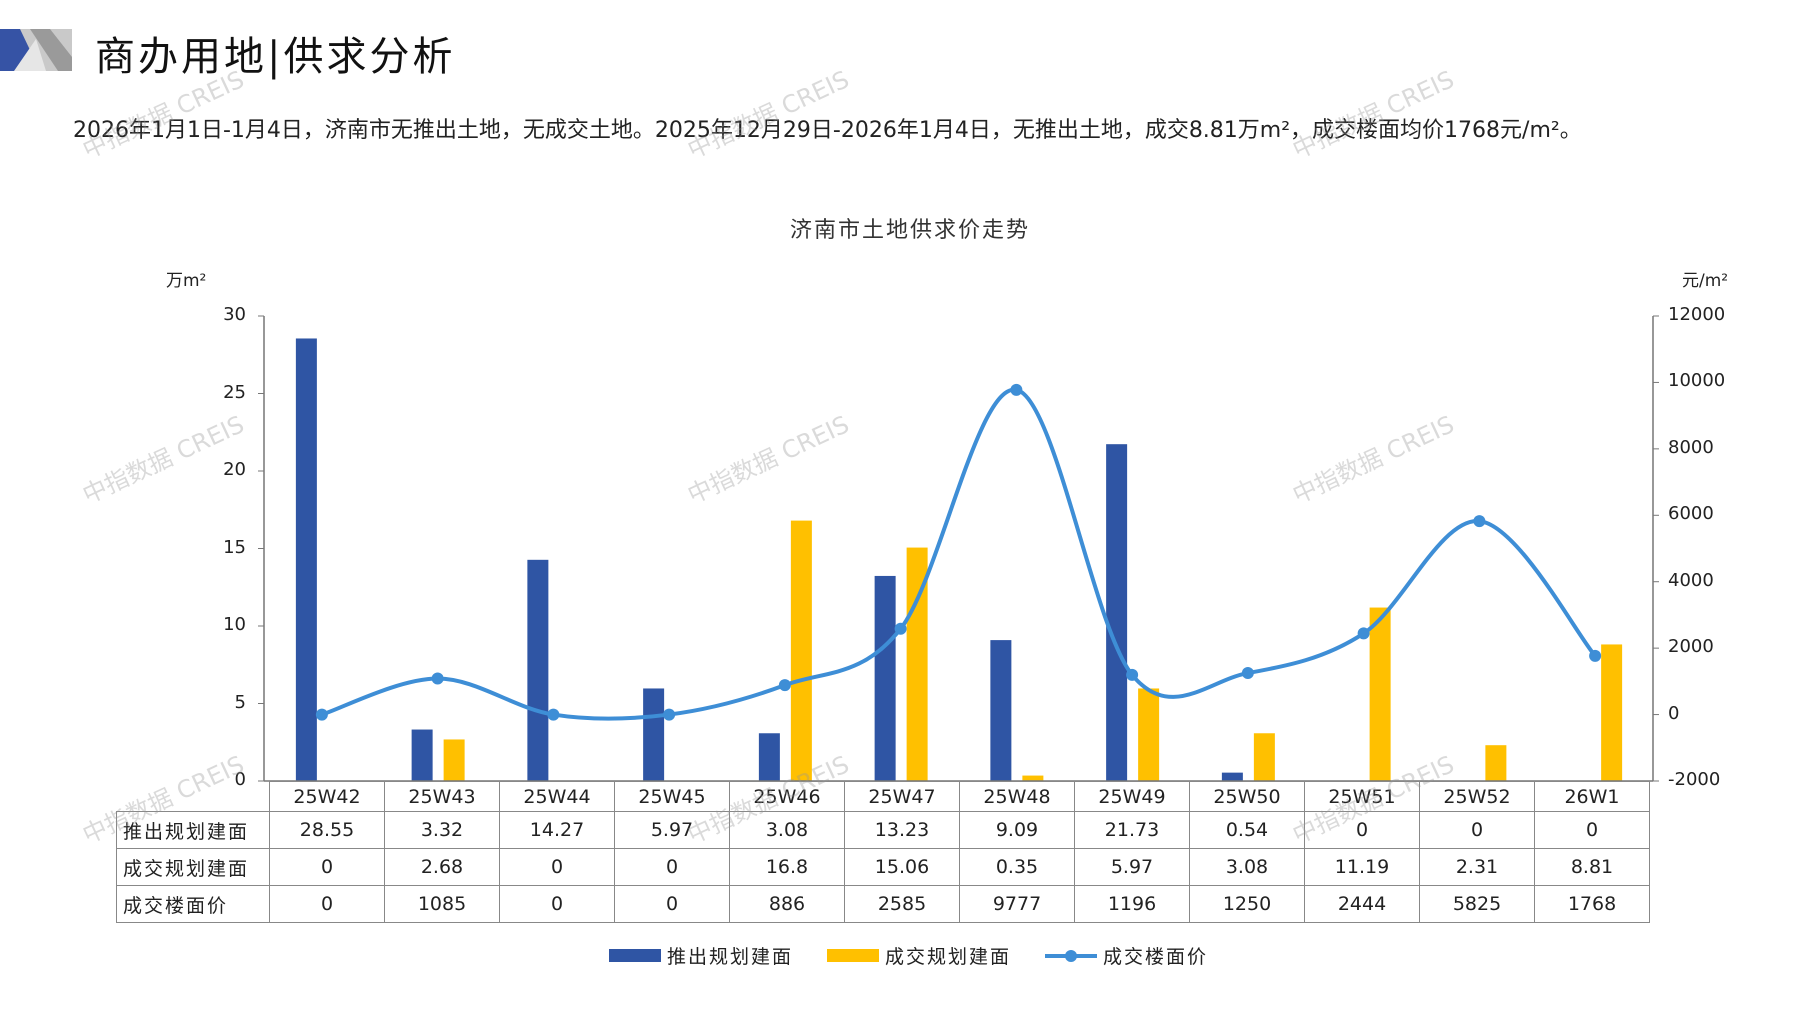 The width and height of the screenshot is (1797, 1010). I want to click on legend-swatch-deal, so click(852, 955).